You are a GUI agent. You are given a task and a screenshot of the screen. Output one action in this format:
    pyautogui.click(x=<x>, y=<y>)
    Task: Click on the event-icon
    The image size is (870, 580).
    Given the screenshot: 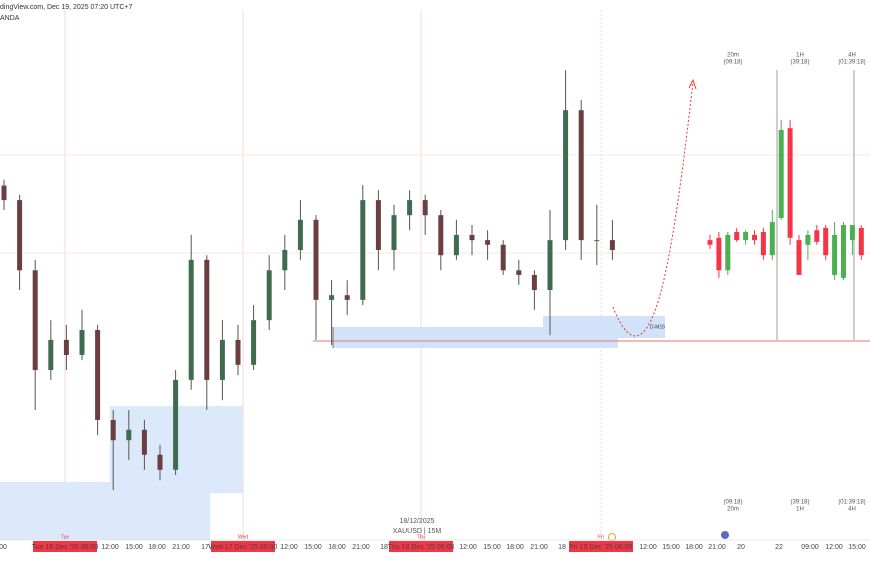 What is the action you would take?
    pyautogui.click(x=612, y=537)
    